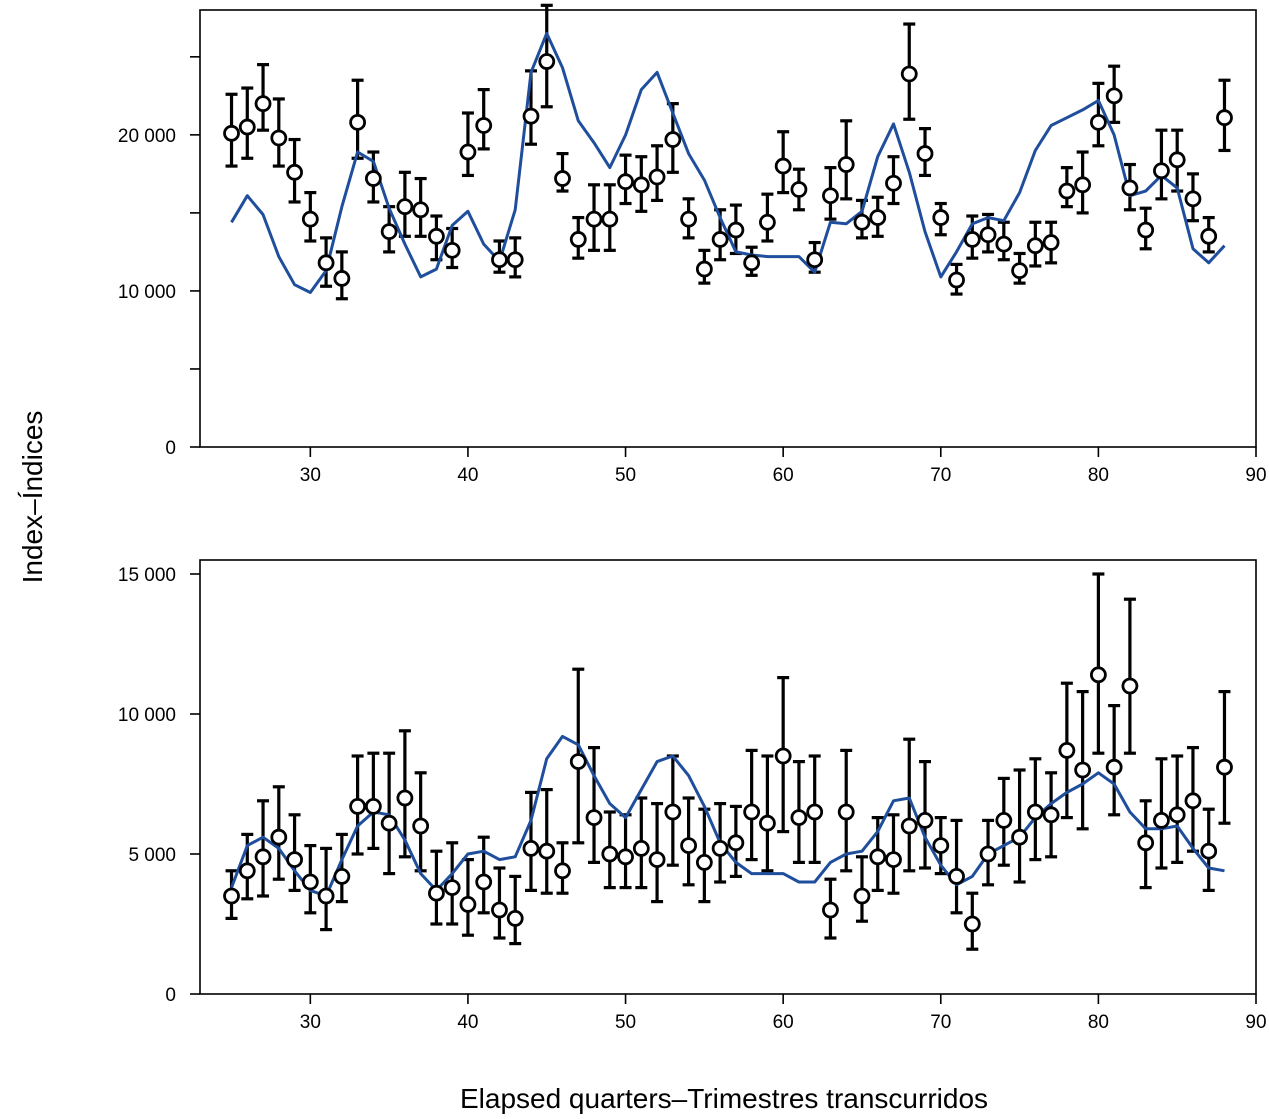 The width and height of the screenshot is (1269, 1119). Describe the element at coordinates (32, 497) in the screenshot. I see `y-axis-title: Index–Índices` at that location.